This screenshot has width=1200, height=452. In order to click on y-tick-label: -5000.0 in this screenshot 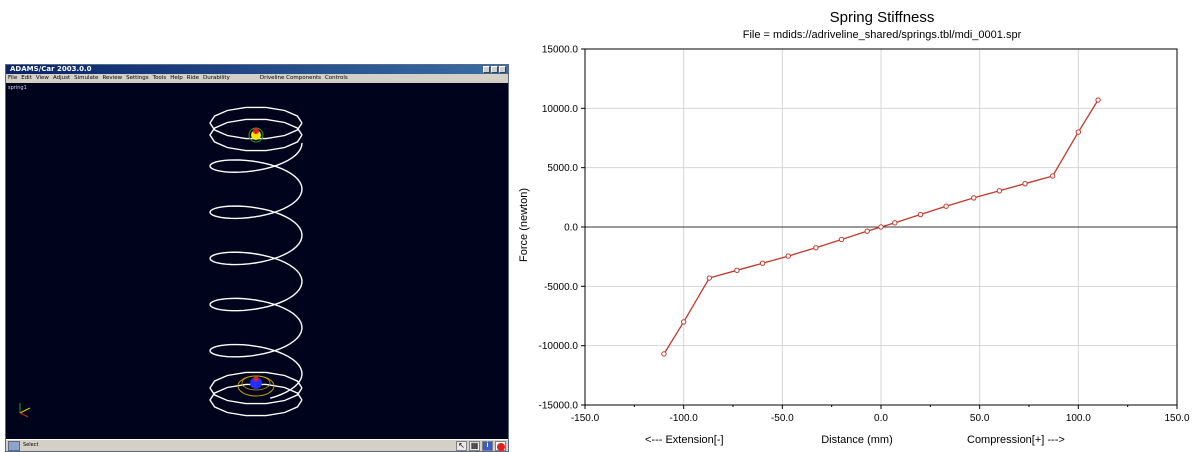, I will do `click(561, 287)`.